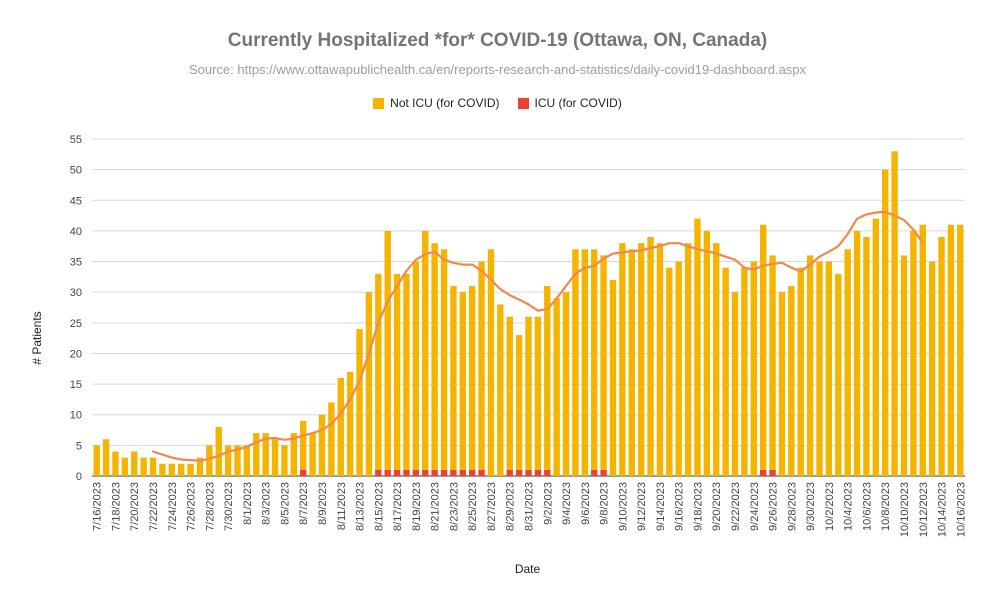 The width and height of the screenshot is (995, 606). Describe the element at coordinates (830, 506) in the screenshot. I see `x-tick-label: 10/2/2023` at that location.